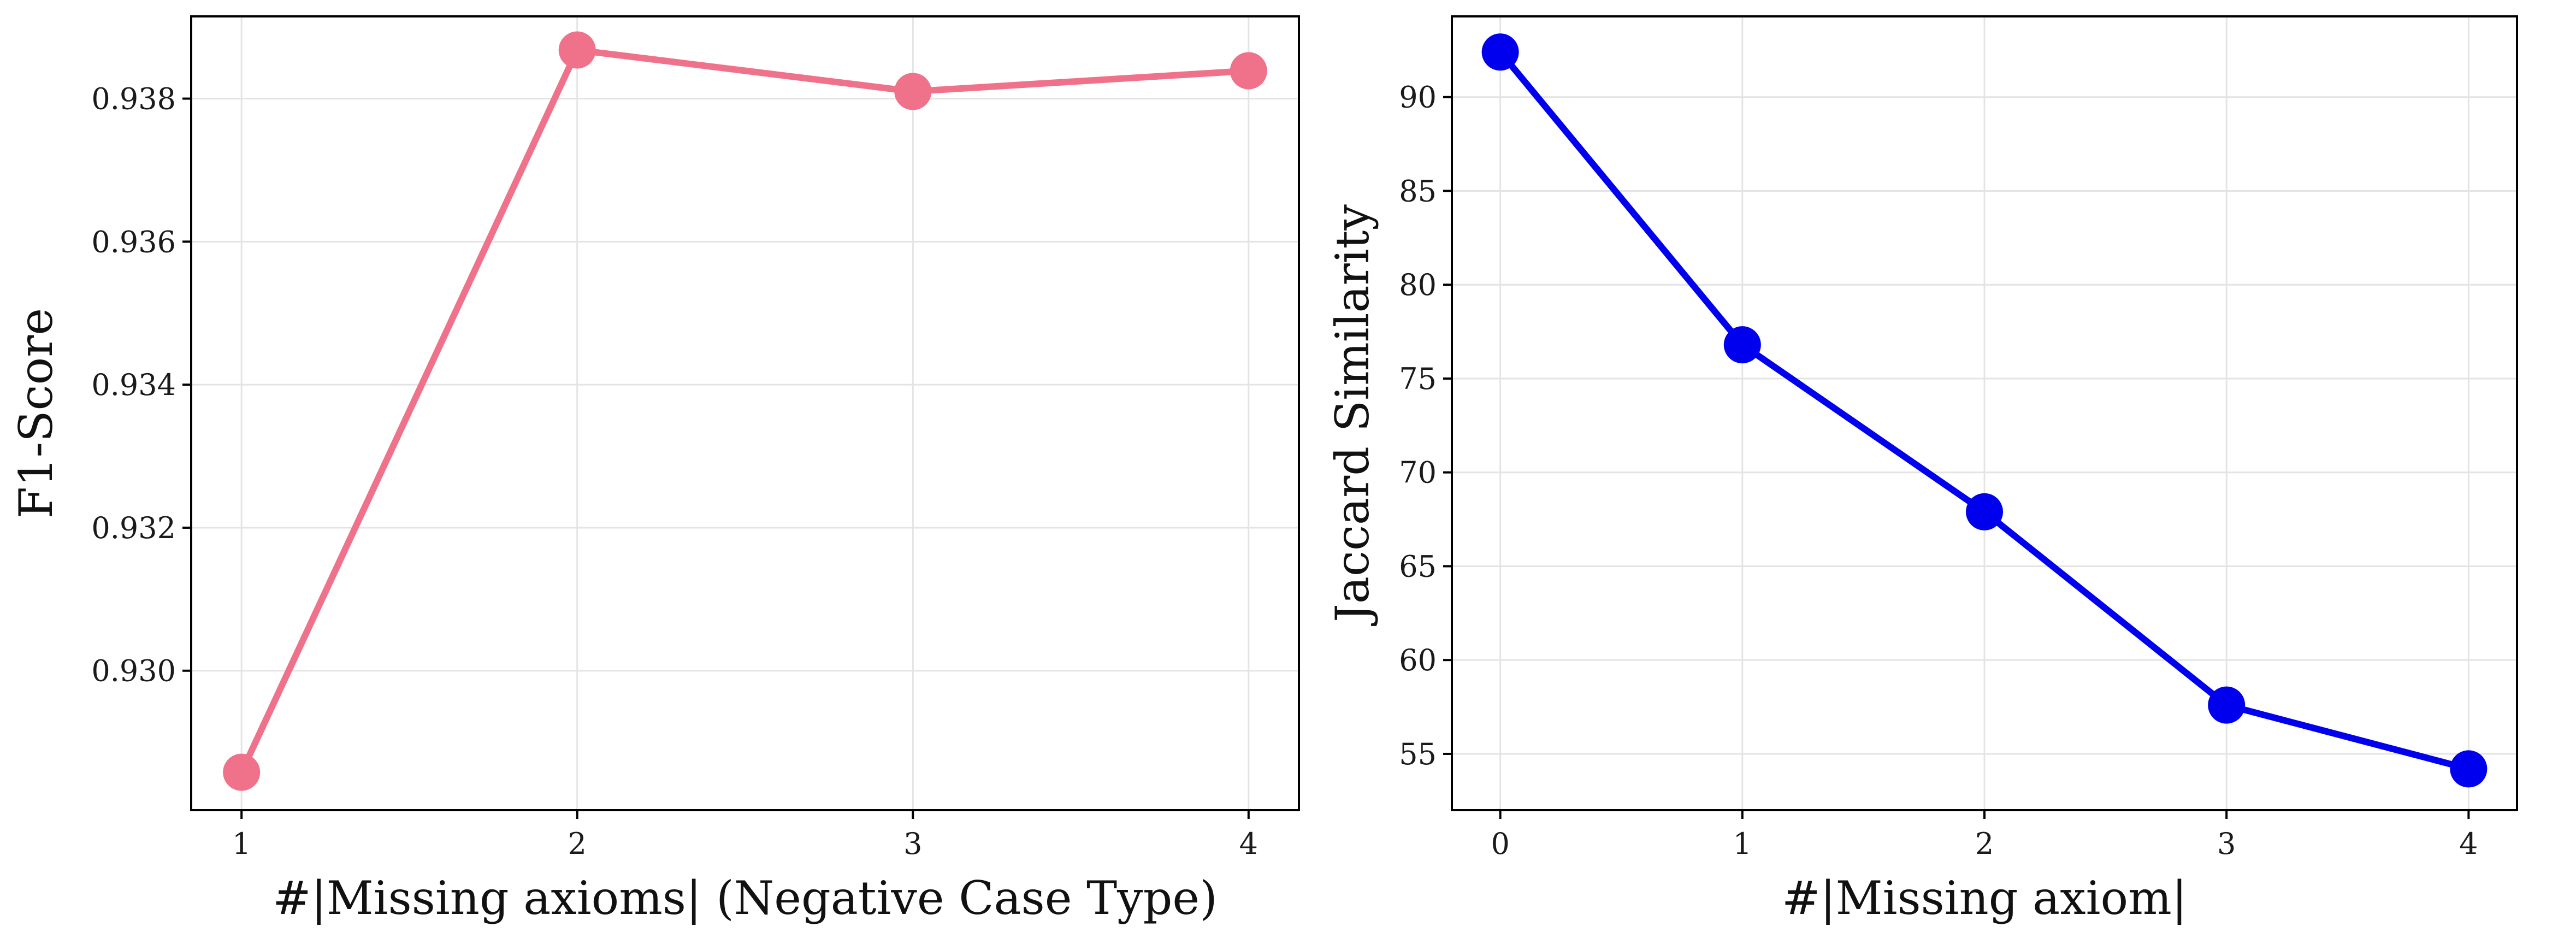  Describe the element at coordinates (912, 844) in the screenshot. I see `chart-0-x-tick-label-2: 3` at that location.